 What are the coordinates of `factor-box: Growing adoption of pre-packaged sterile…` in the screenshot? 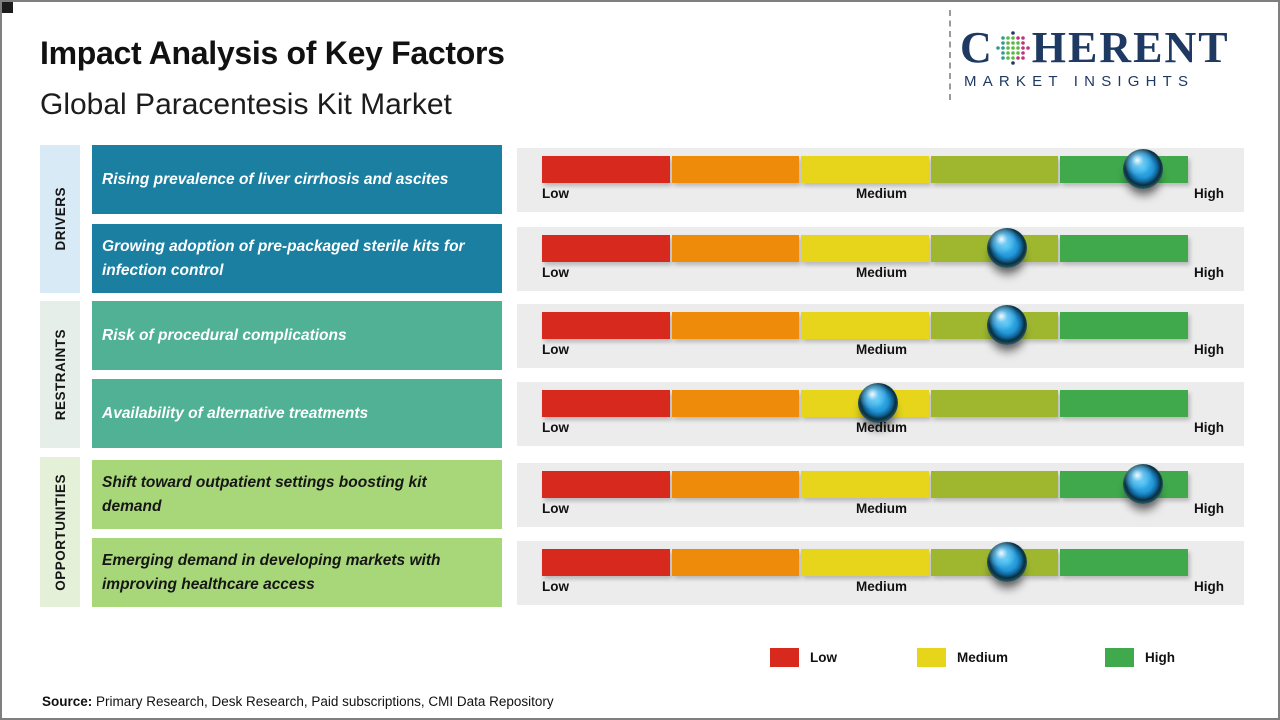 It's located at (297, 258).